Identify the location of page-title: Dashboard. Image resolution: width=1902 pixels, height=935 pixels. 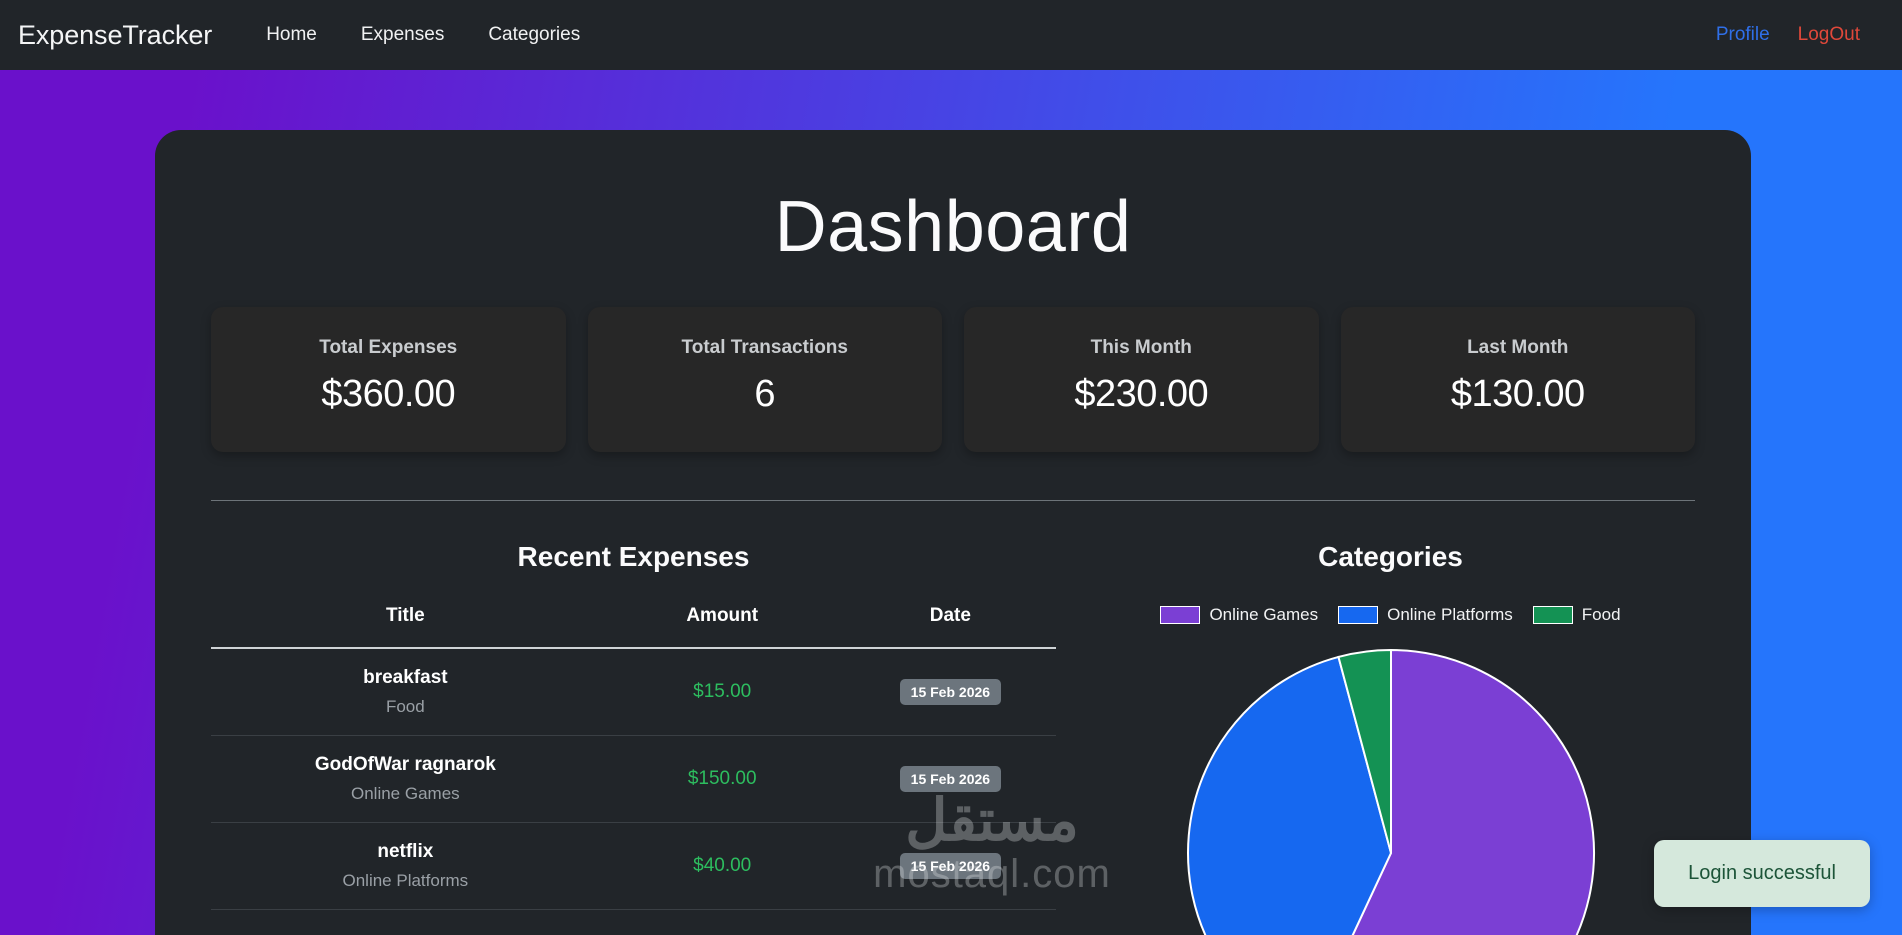
(953, 227).